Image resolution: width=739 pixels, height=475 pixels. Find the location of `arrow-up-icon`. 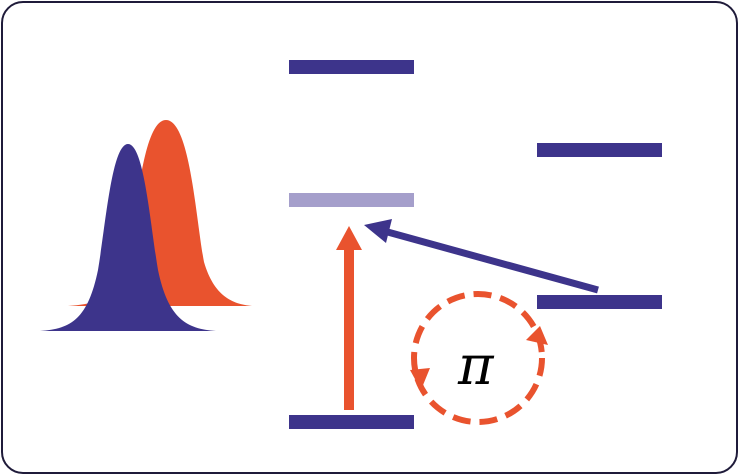

arrow-up-icon is located at coordinates (349, 318).